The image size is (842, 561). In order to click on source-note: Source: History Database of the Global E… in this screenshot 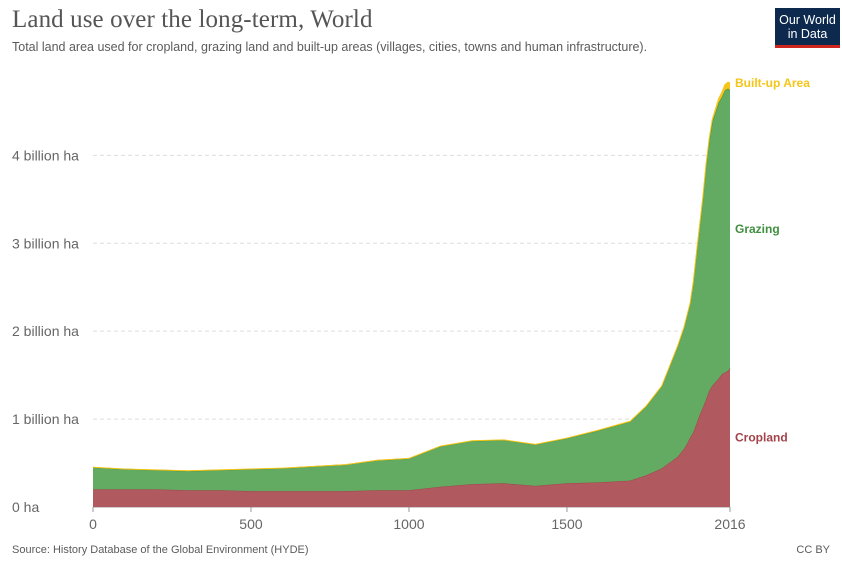, I will do `click(160, 550)`.